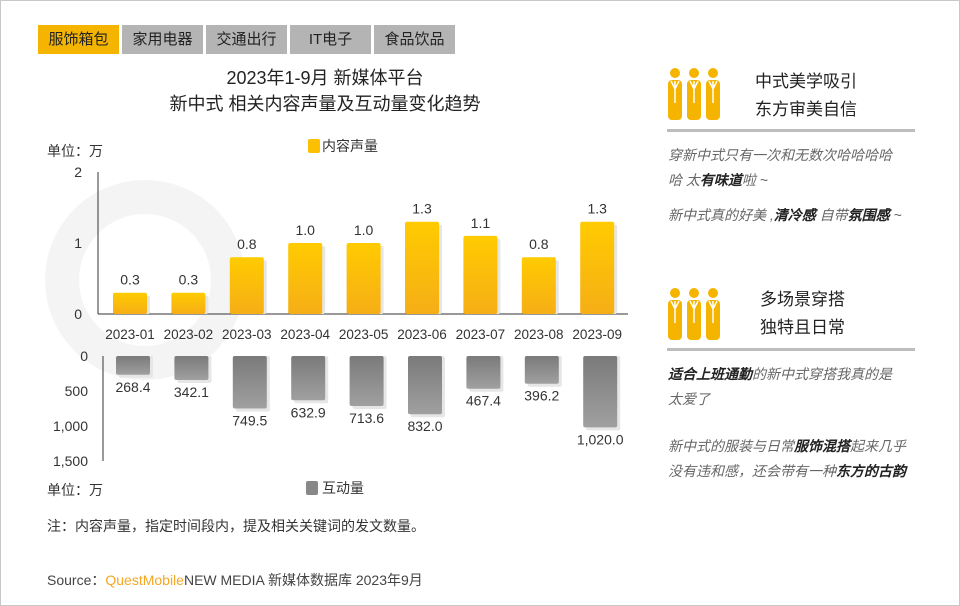 This screenshot has height=606, width=960. Describe the element at coordinates (78, 314) in the screenshot. I see `upper-y-tick-label: 0` at that location.